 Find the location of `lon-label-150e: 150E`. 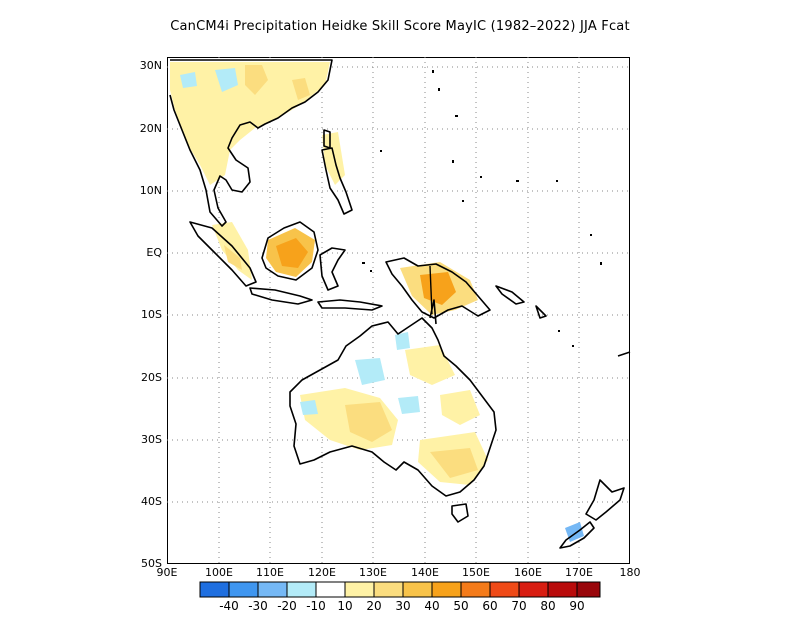

lon-label-150e: 150E is located at coordinates (476, 572).